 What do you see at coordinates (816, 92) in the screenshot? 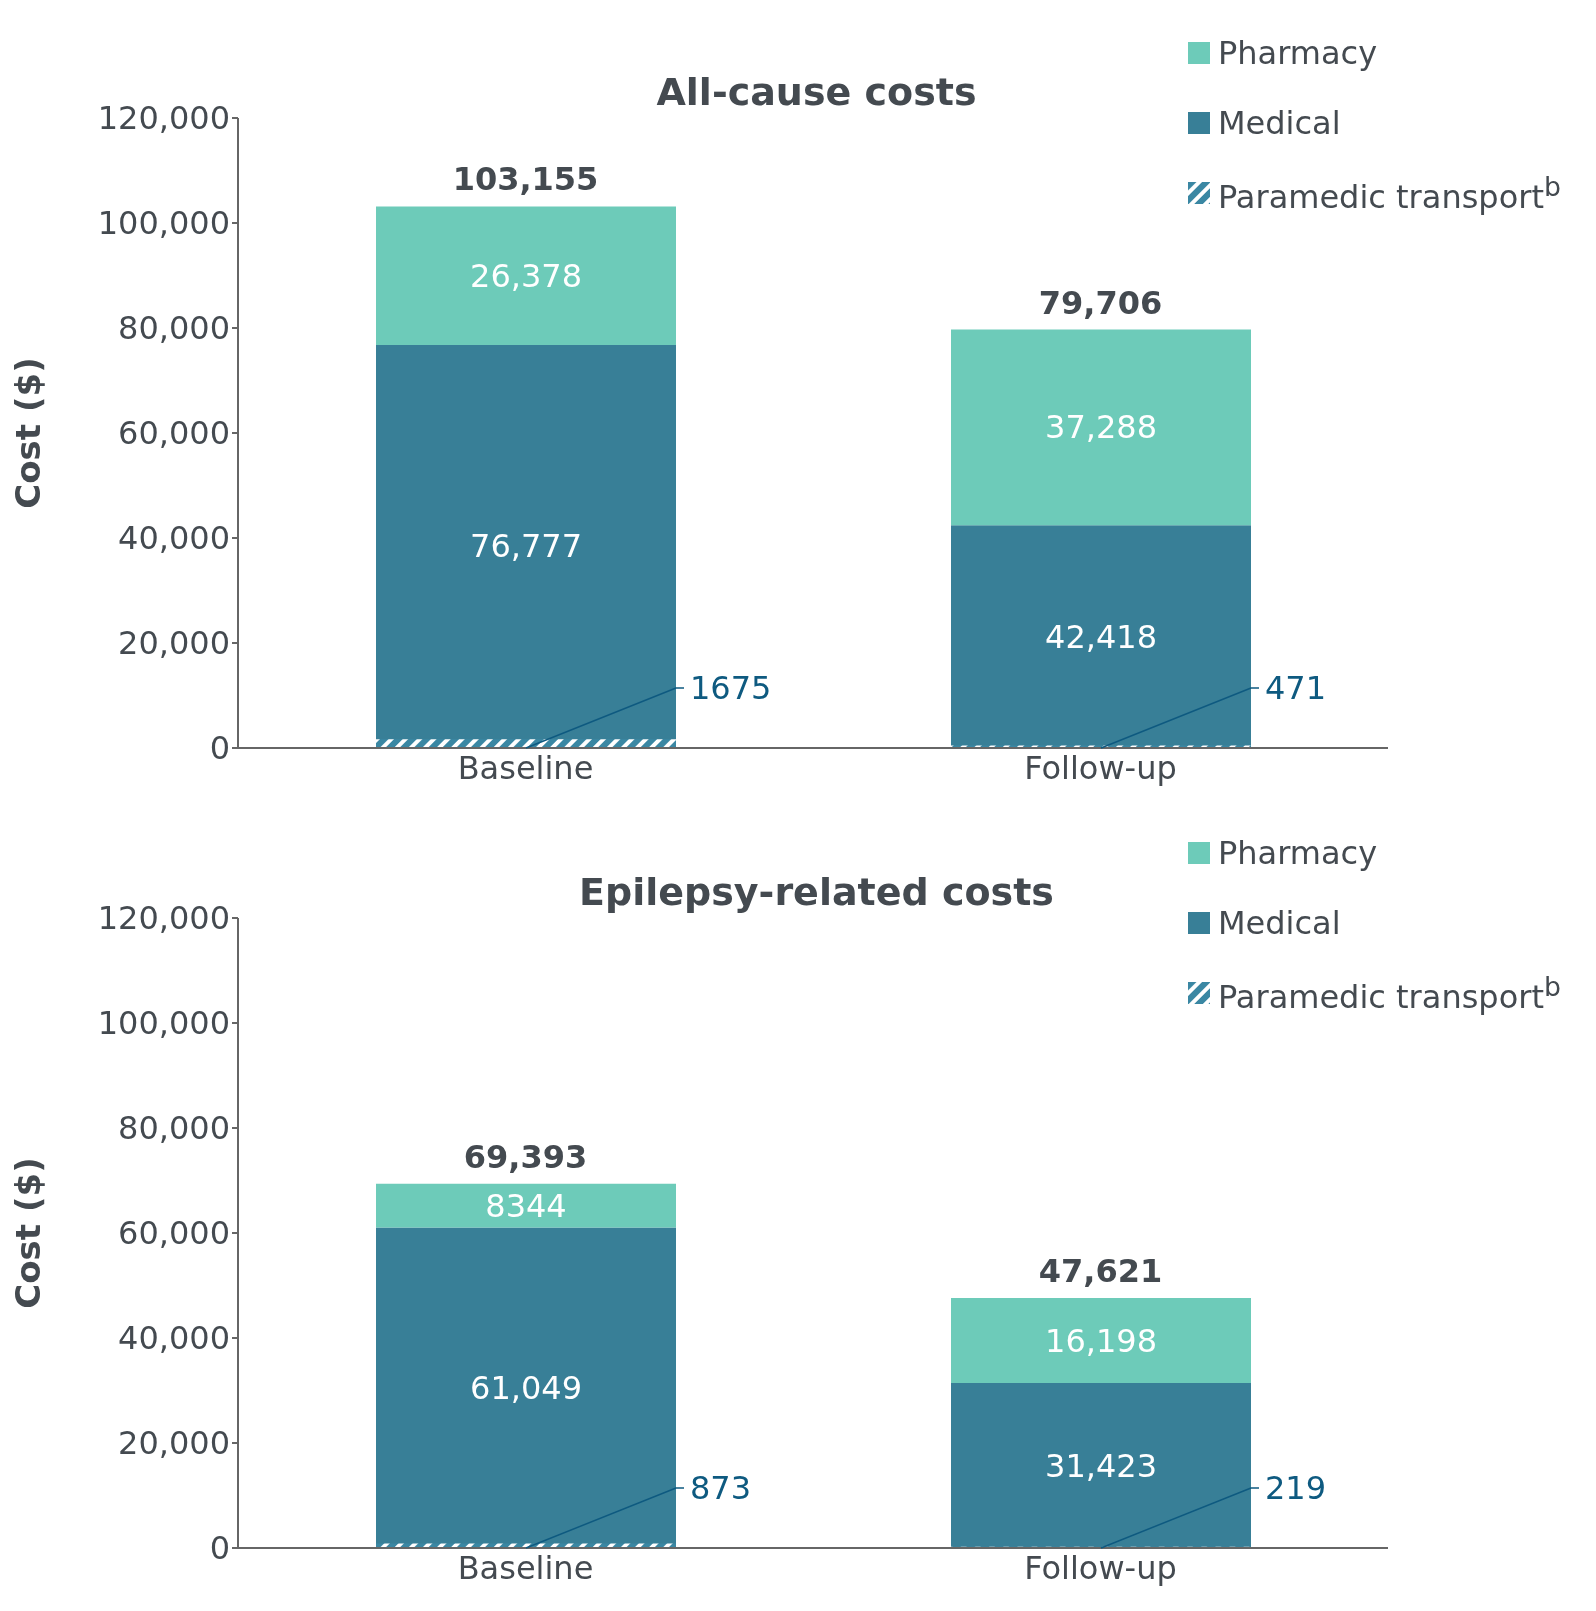
I see `chart-title: All-cause costs` at bounding box center [816, 92].